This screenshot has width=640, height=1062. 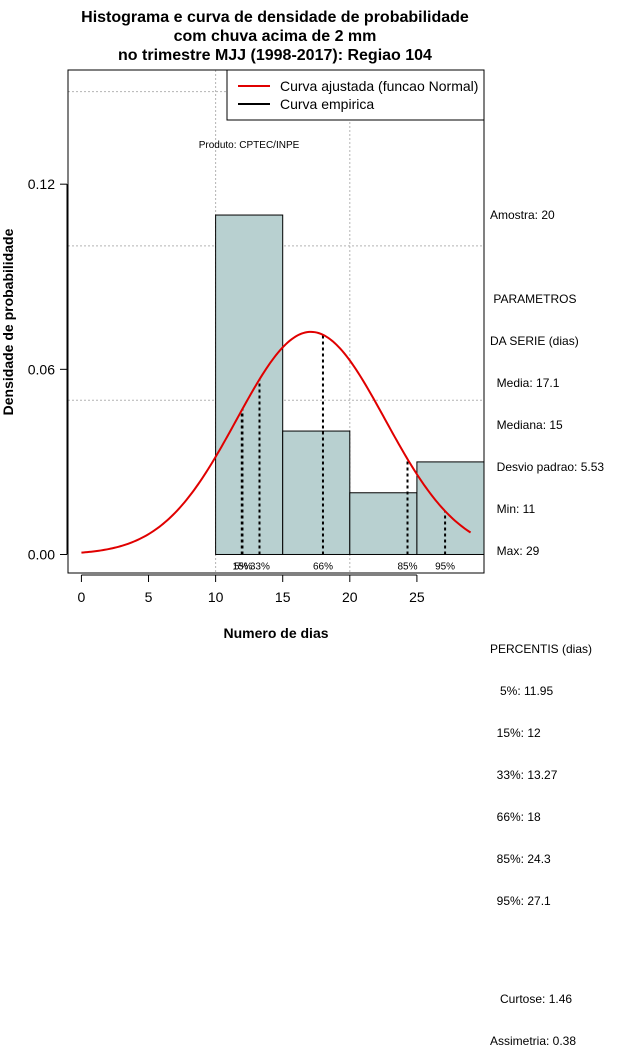 I want to click on percentile-66: 66%: 18, so click(x=515, y=817).